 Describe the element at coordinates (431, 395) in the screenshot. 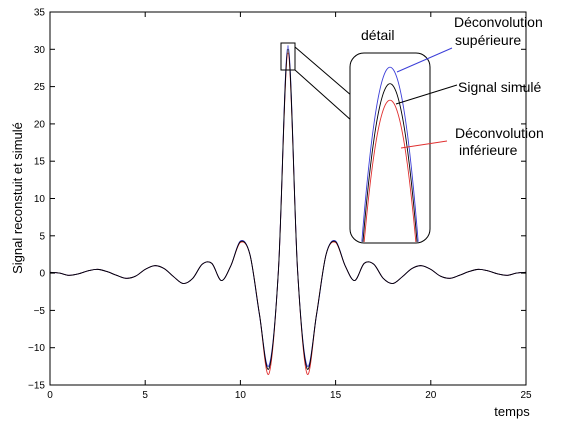

I see `x-tick-label: 20` at that location.